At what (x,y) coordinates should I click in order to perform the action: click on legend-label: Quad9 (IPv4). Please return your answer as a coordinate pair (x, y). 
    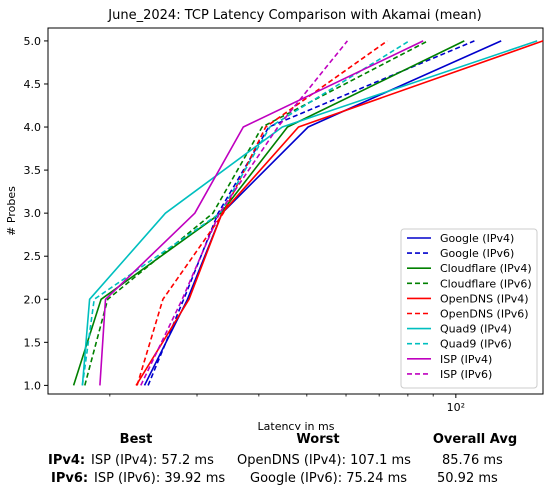
    Looking at the image, I should click on (476, 329).